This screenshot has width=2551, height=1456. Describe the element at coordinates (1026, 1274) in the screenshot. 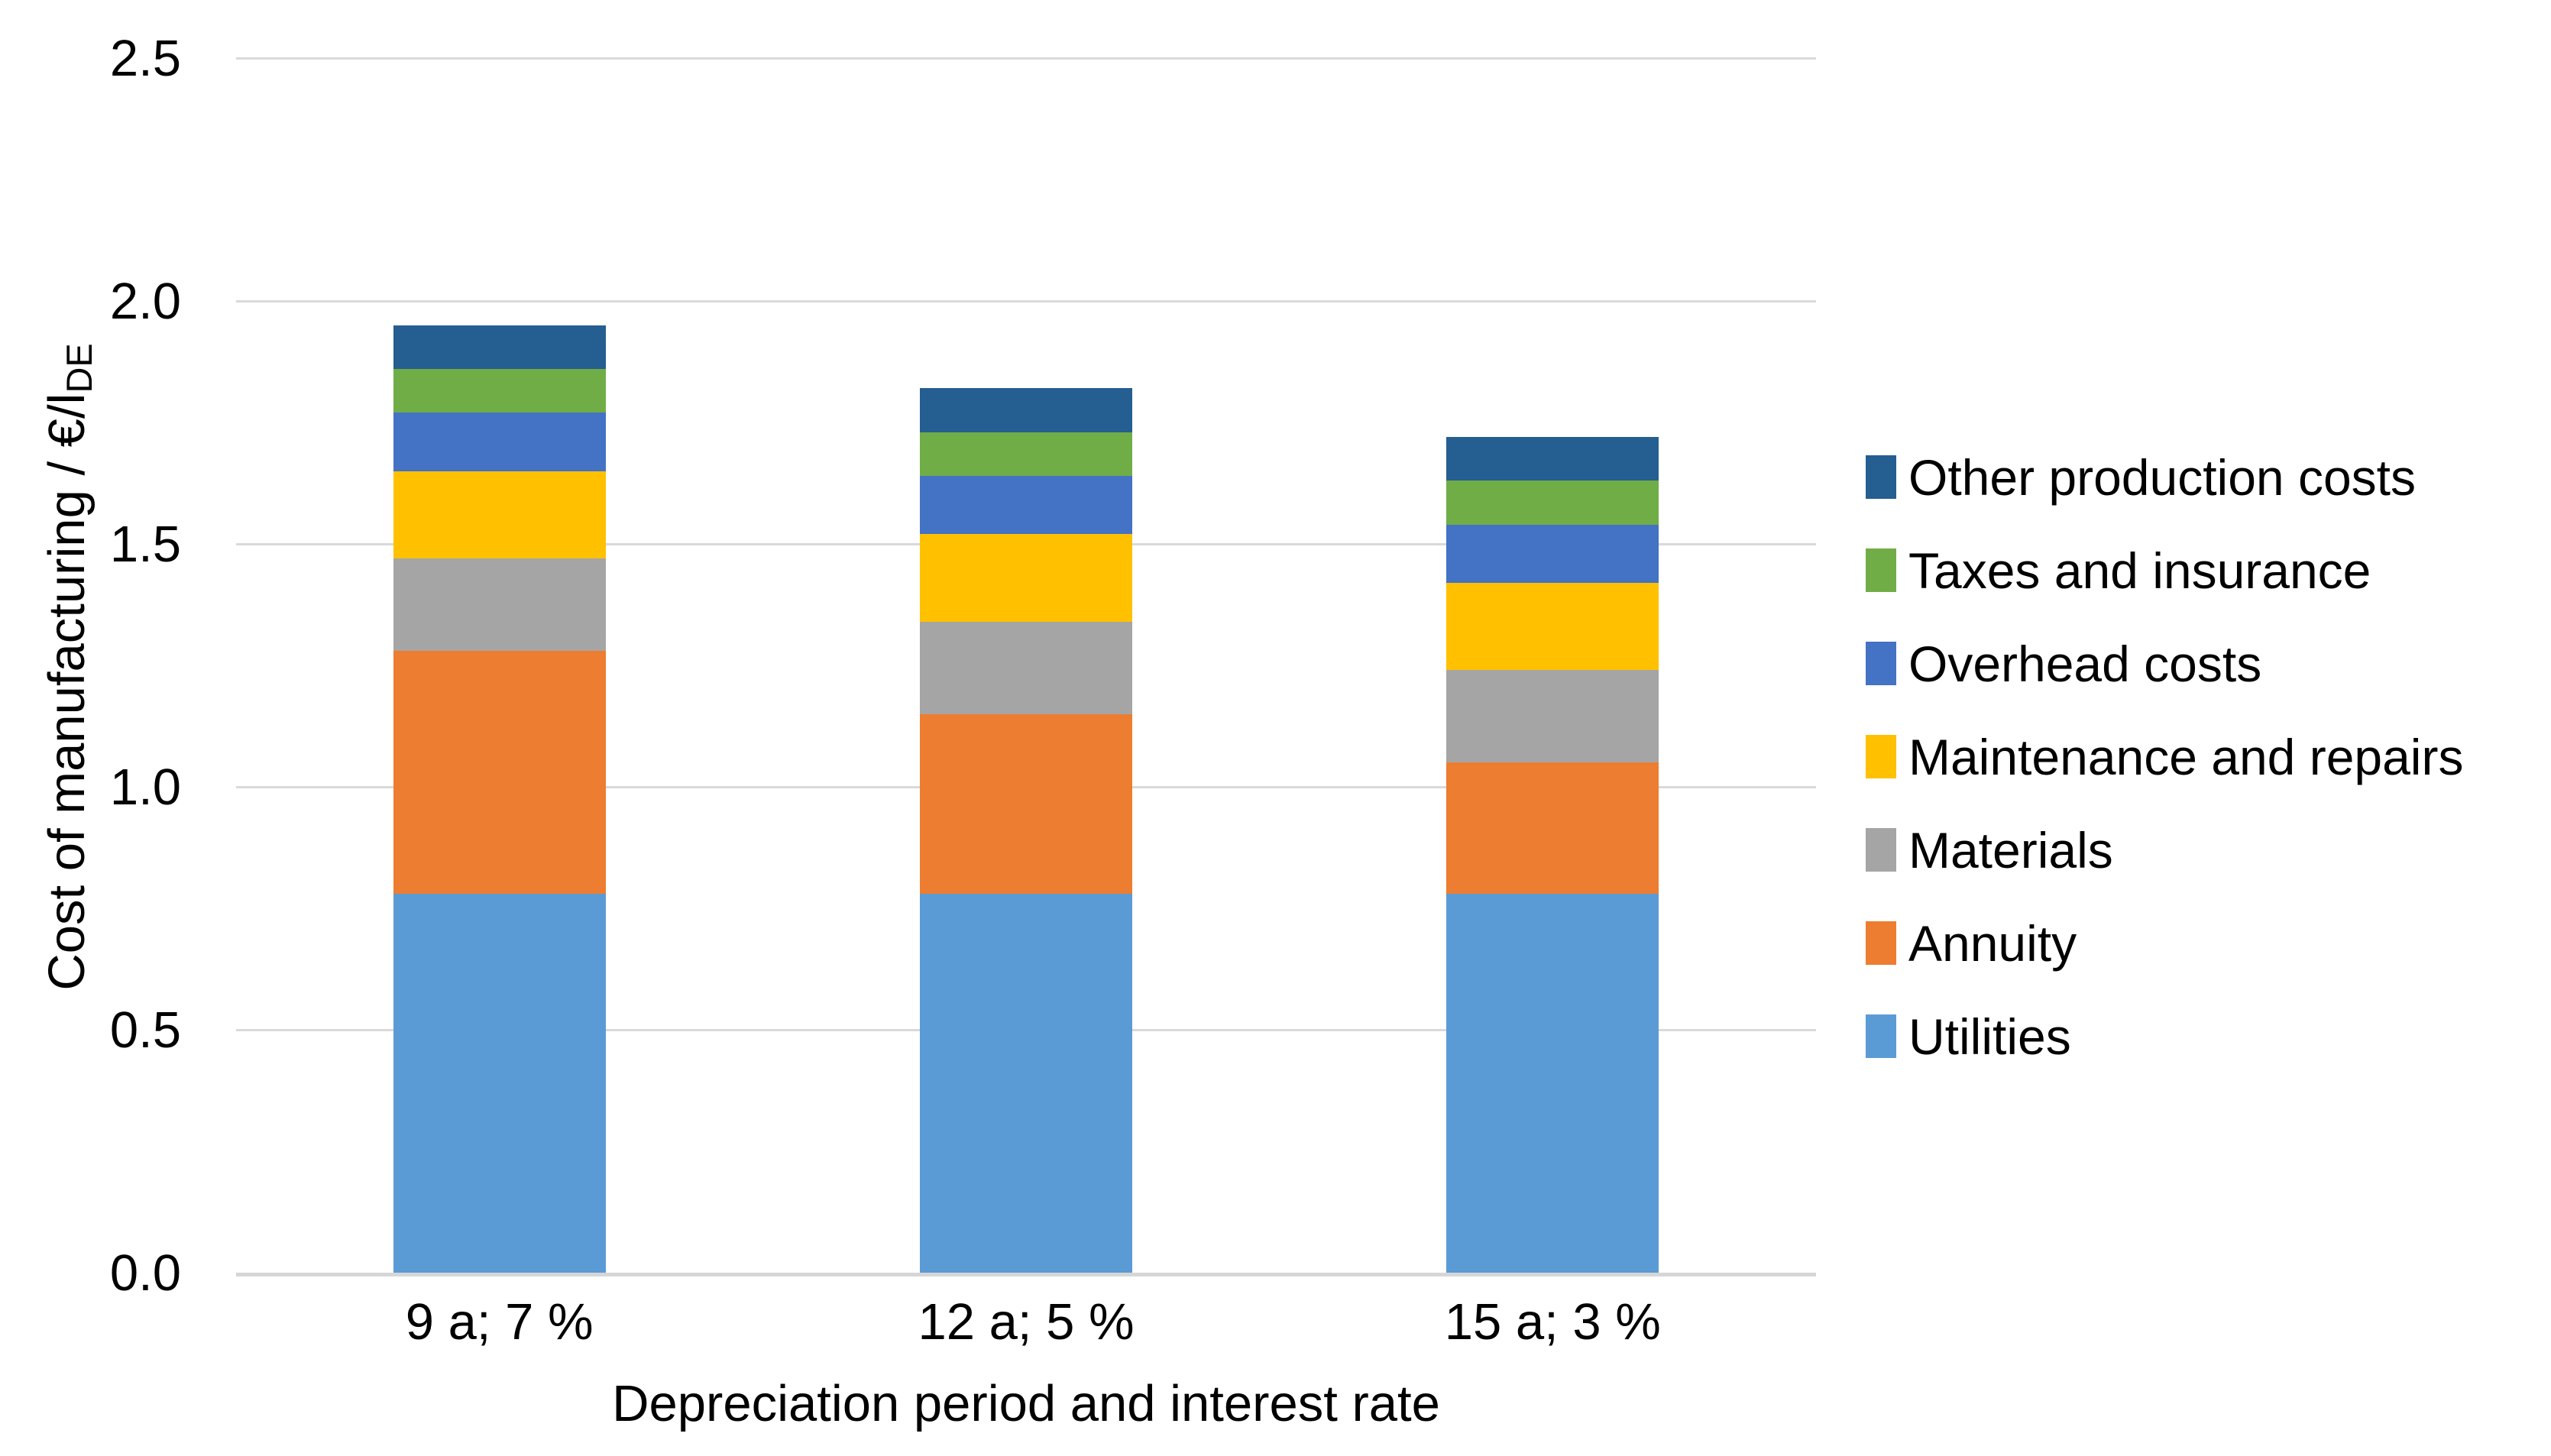

I see `gridline-0.0` at that location.